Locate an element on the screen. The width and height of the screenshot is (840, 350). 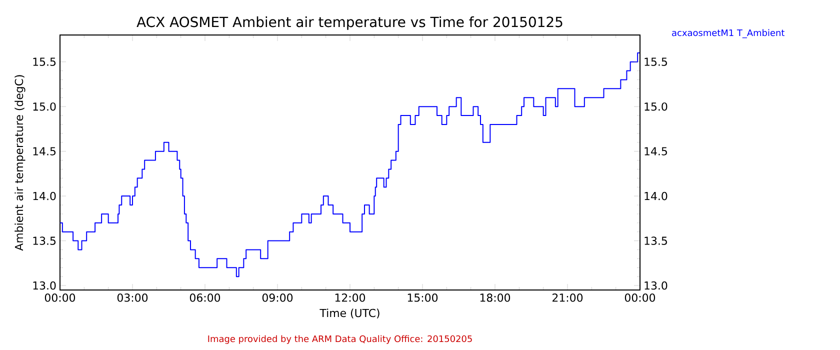
x-tick-label: 12:00 is located at coordinates (350, 298).